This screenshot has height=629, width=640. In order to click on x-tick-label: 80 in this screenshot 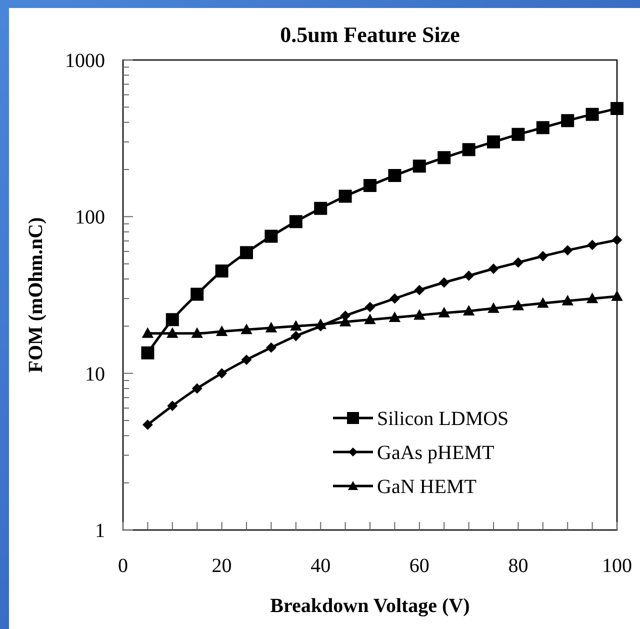, I will do `click(518, 566)`.